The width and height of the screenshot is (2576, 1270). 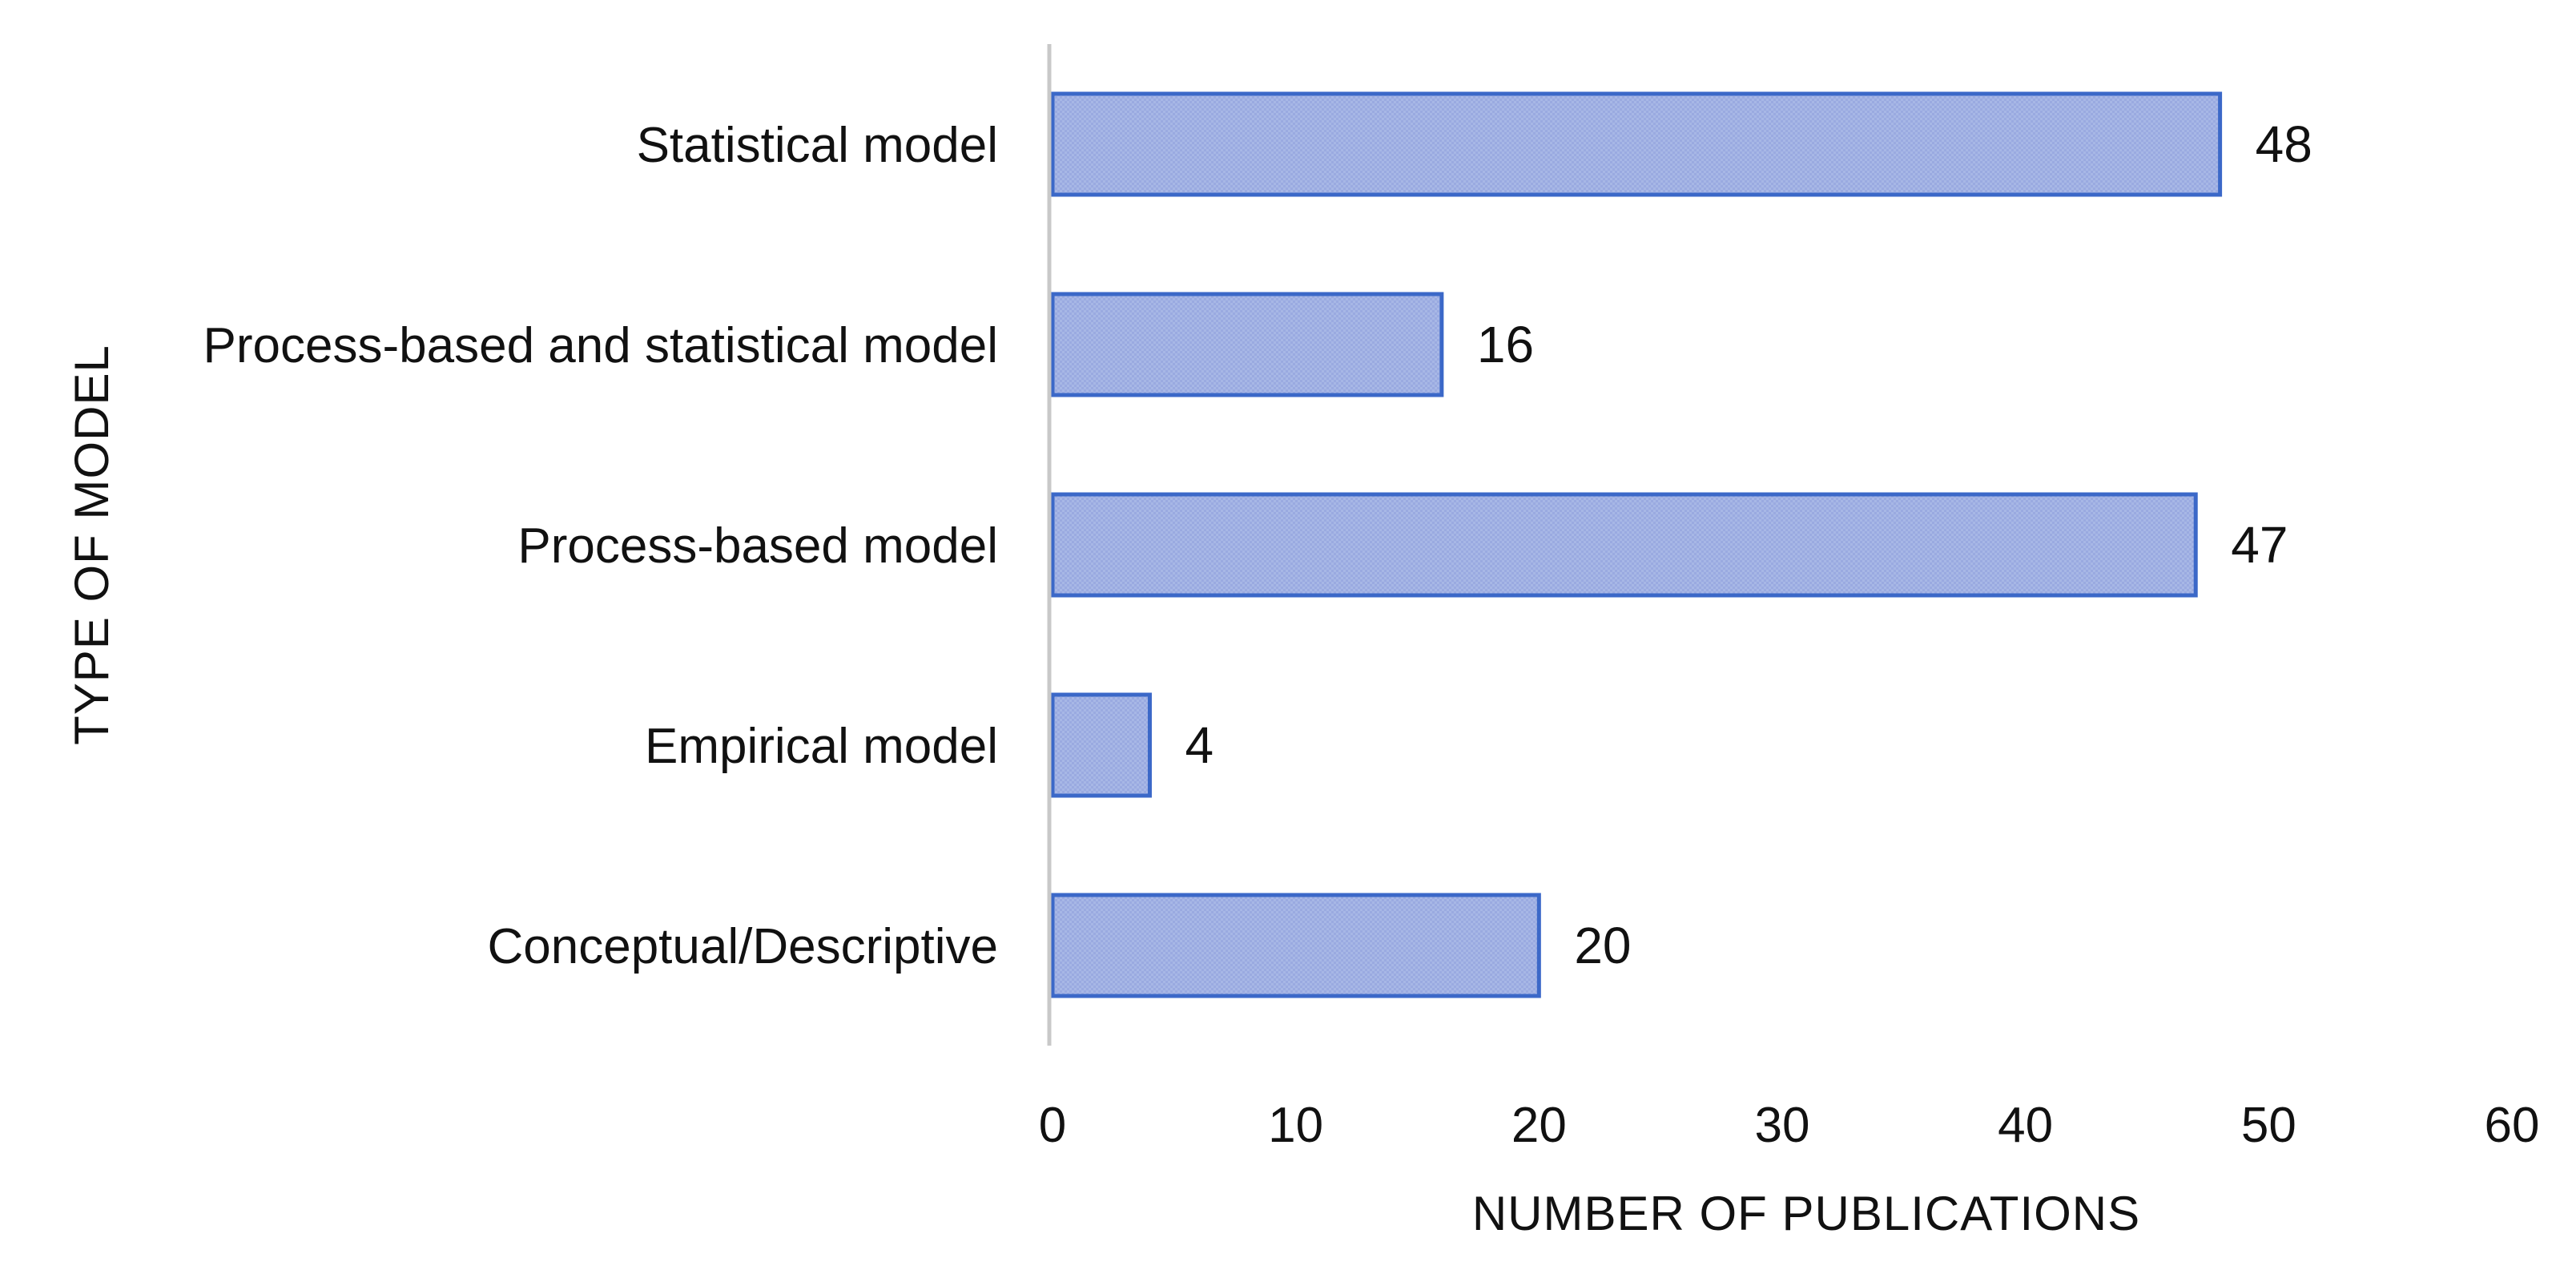 What do you see at coordinates (92, 545) in the screenshot?
I see `y-axis-title: TYPE OF MODEL` at bounding box center [92, 545].